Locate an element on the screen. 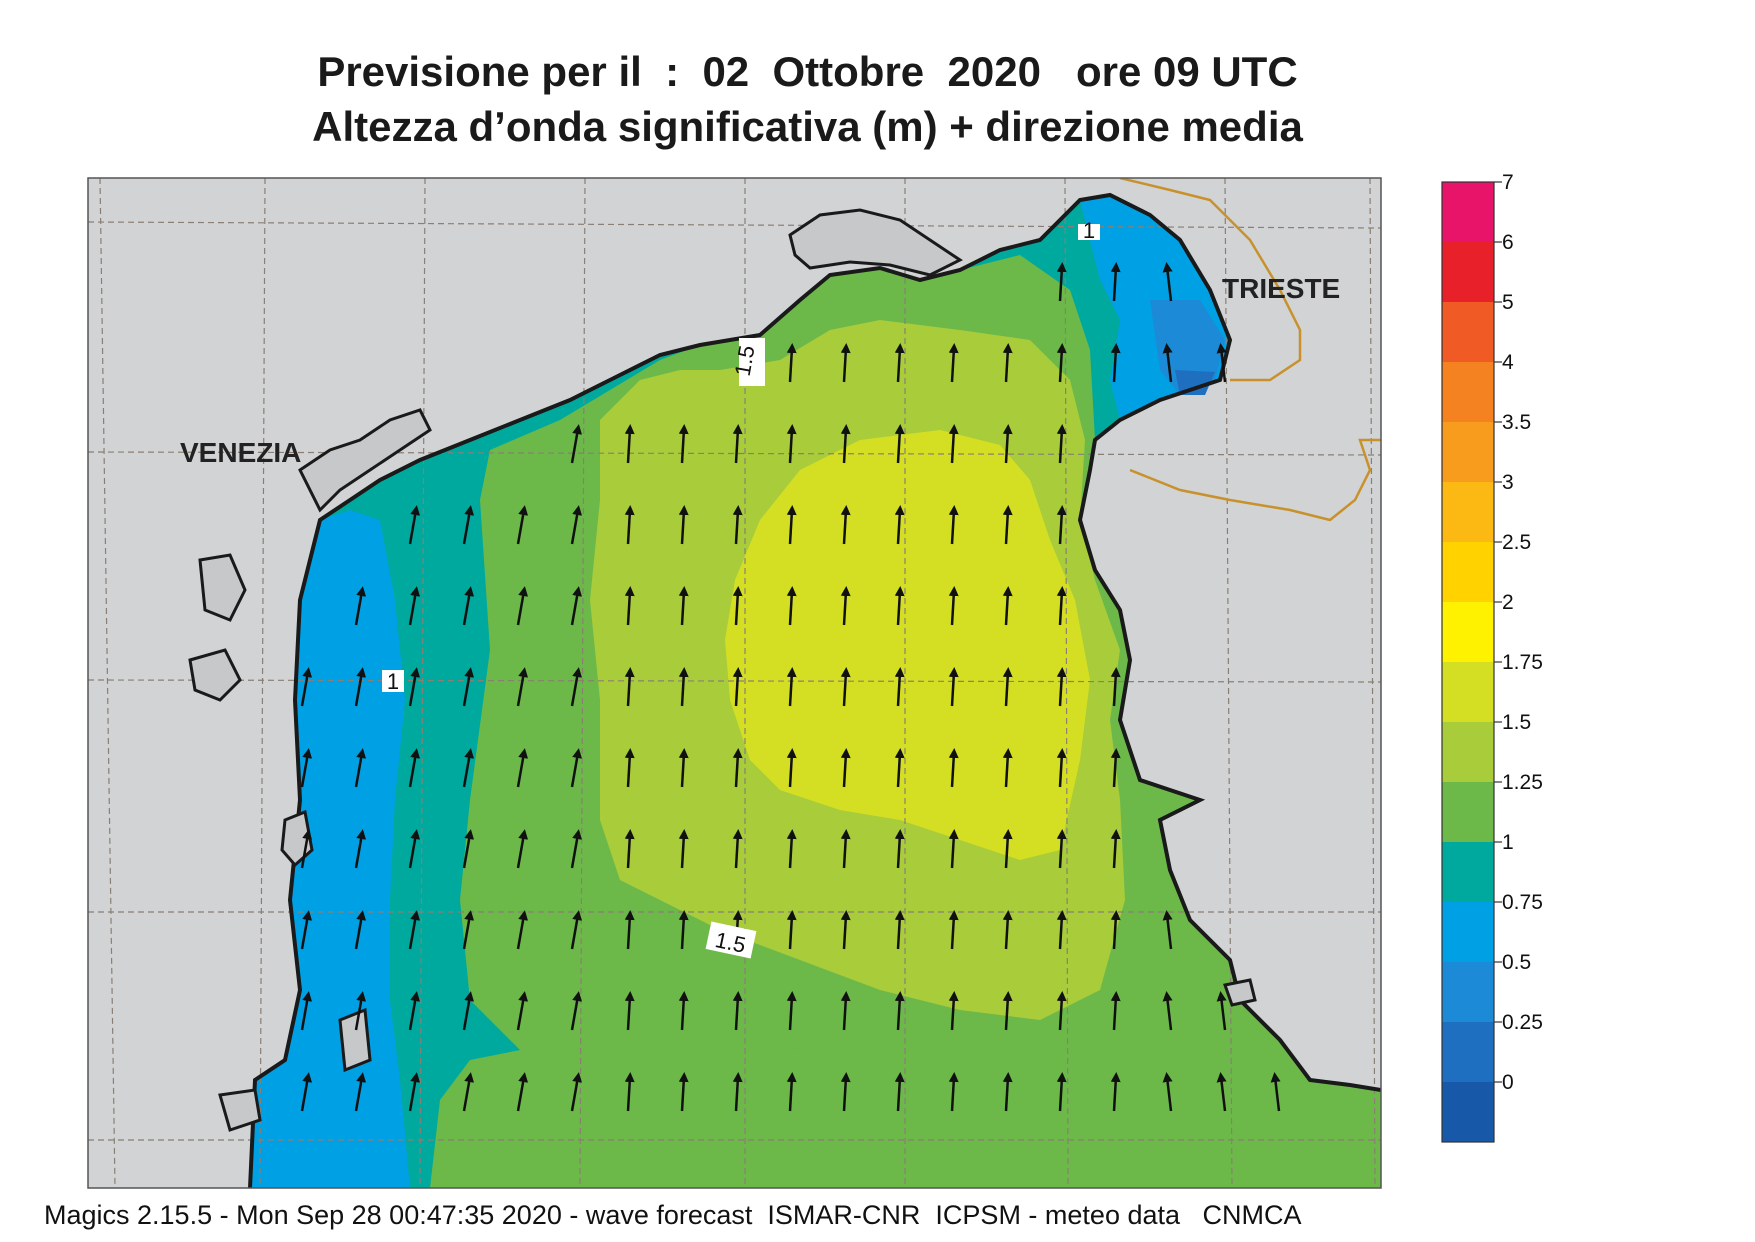 The image size is (1755, 1242). colorbar-label: 4 is located at coordinates (1508, 362).